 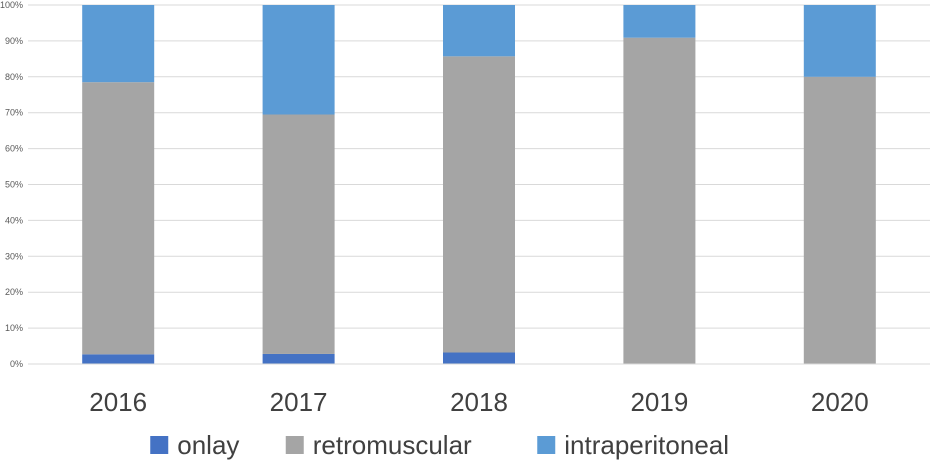 I want to click on y-tick-label: 10%, so click(x=14, y=328).